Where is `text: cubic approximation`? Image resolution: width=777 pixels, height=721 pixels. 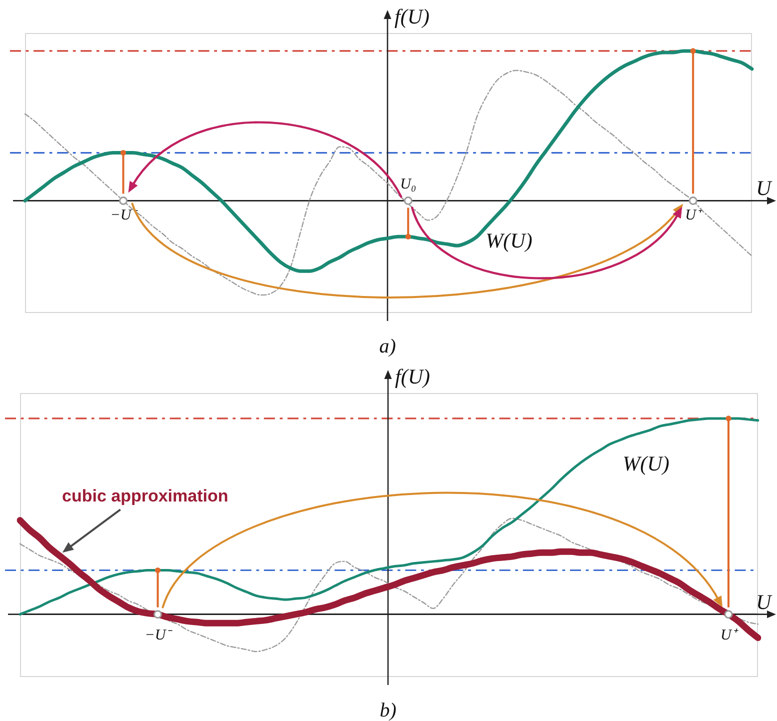 text: cubic approximation is located at coordinates (145, 496).